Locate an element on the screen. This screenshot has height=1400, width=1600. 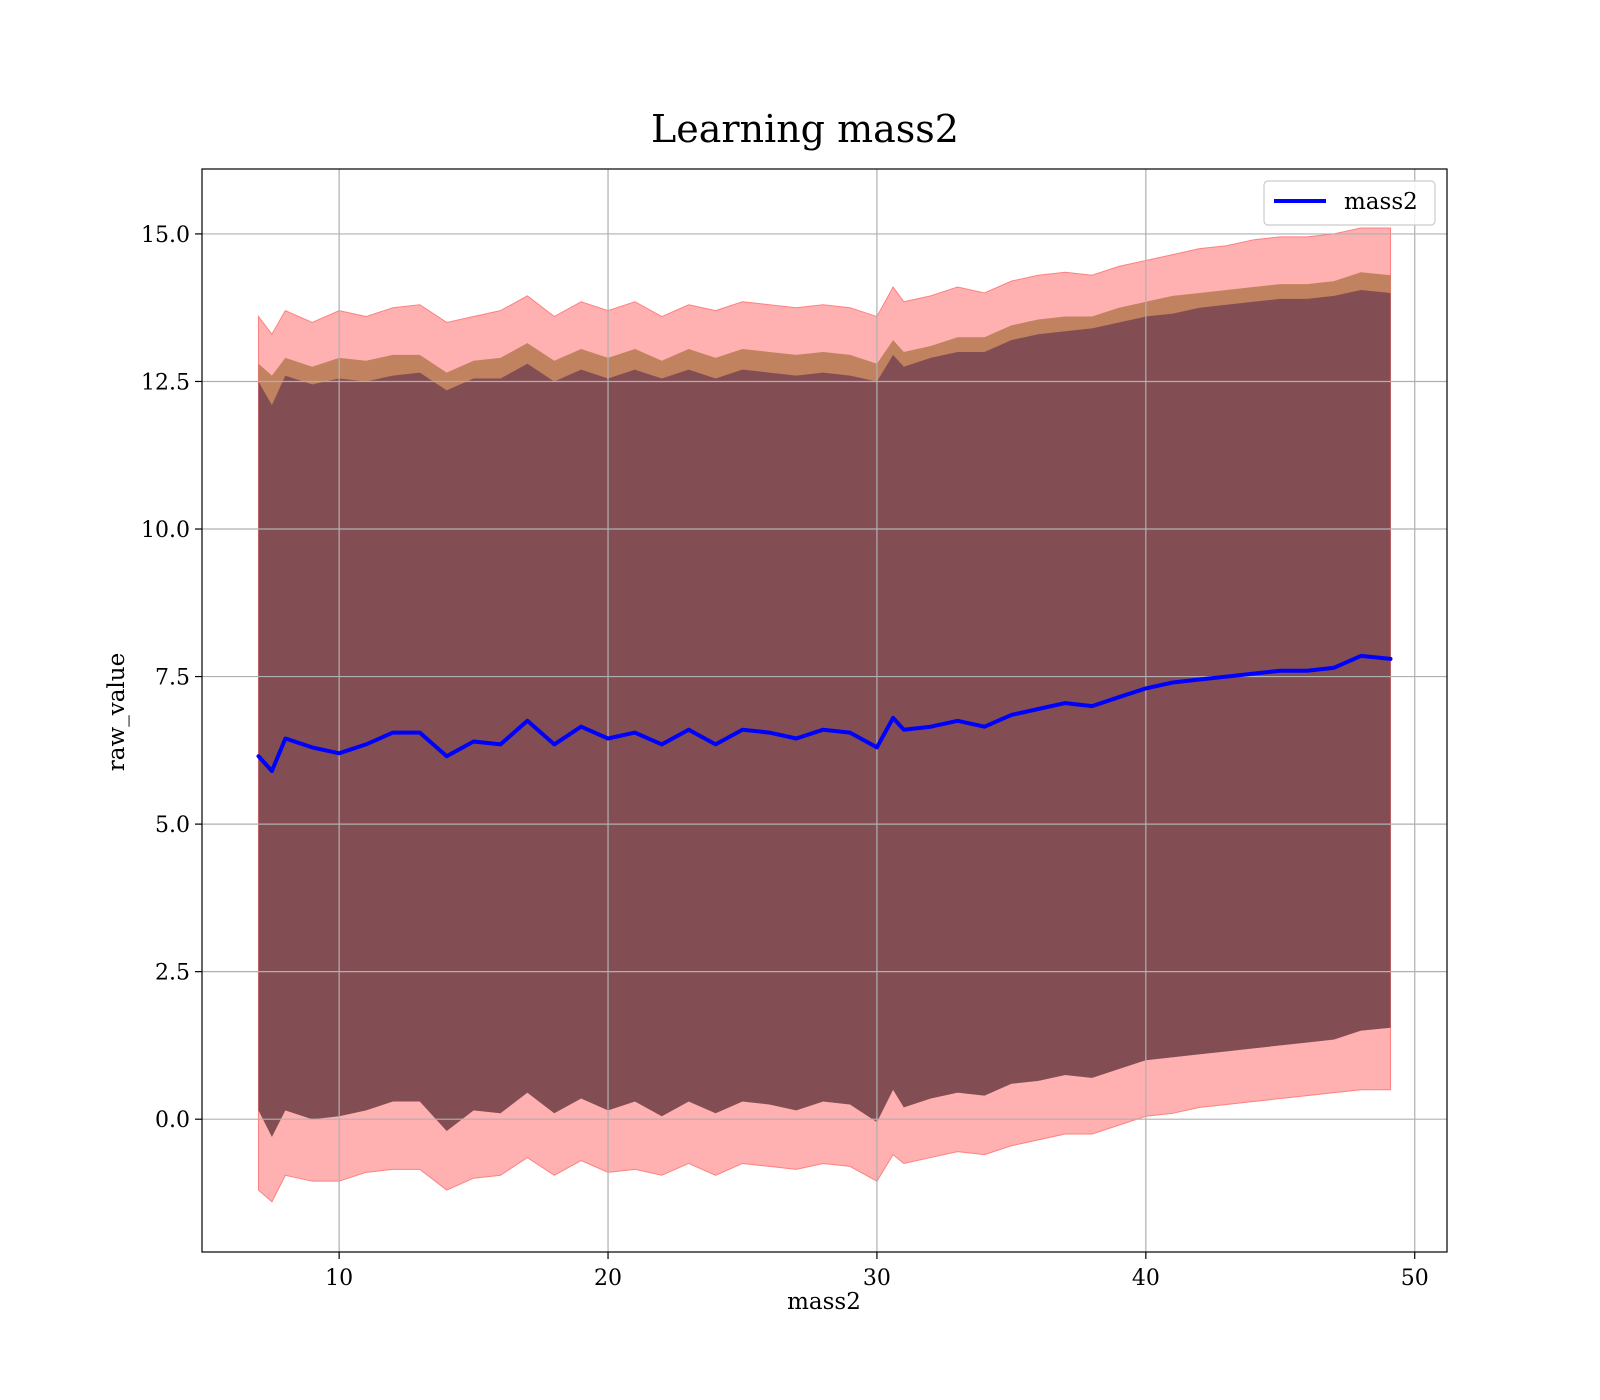
series-line-mass2 is located at coordinates (824, 713).